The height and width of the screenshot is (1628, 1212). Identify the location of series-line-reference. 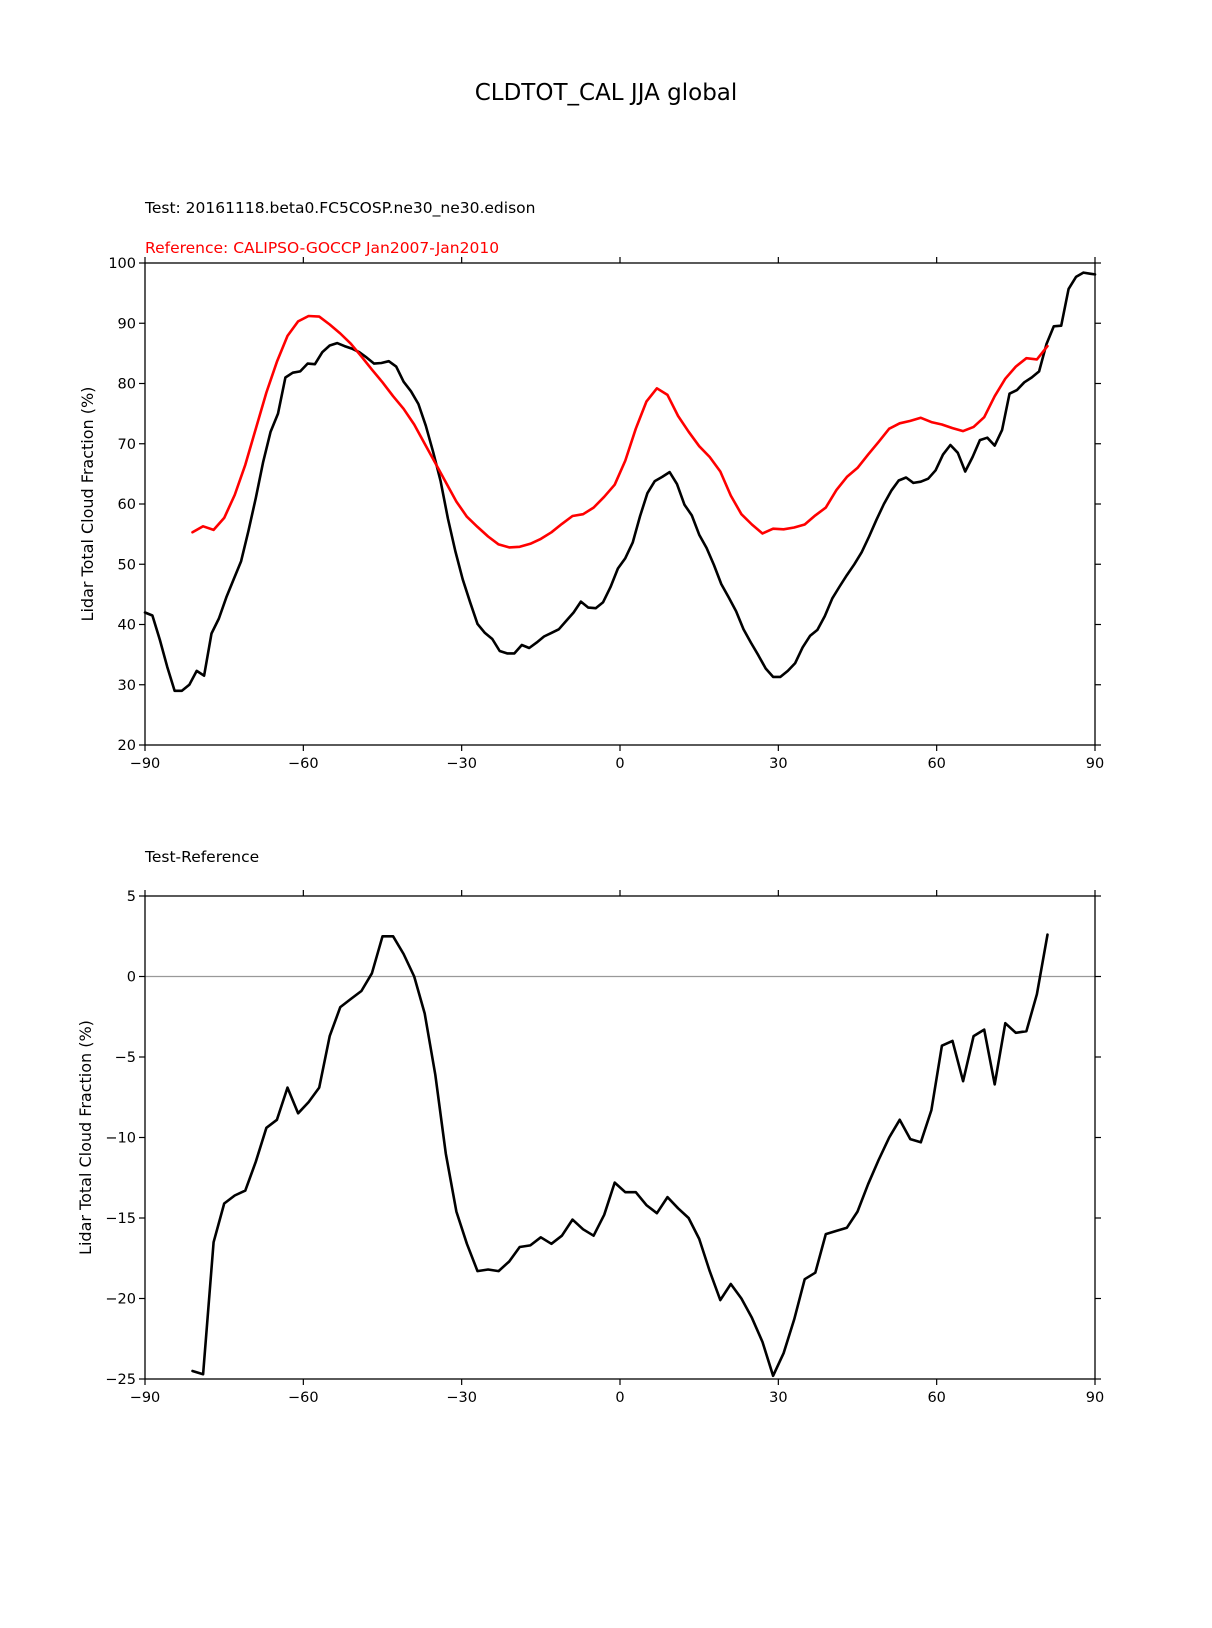
(620, 431).